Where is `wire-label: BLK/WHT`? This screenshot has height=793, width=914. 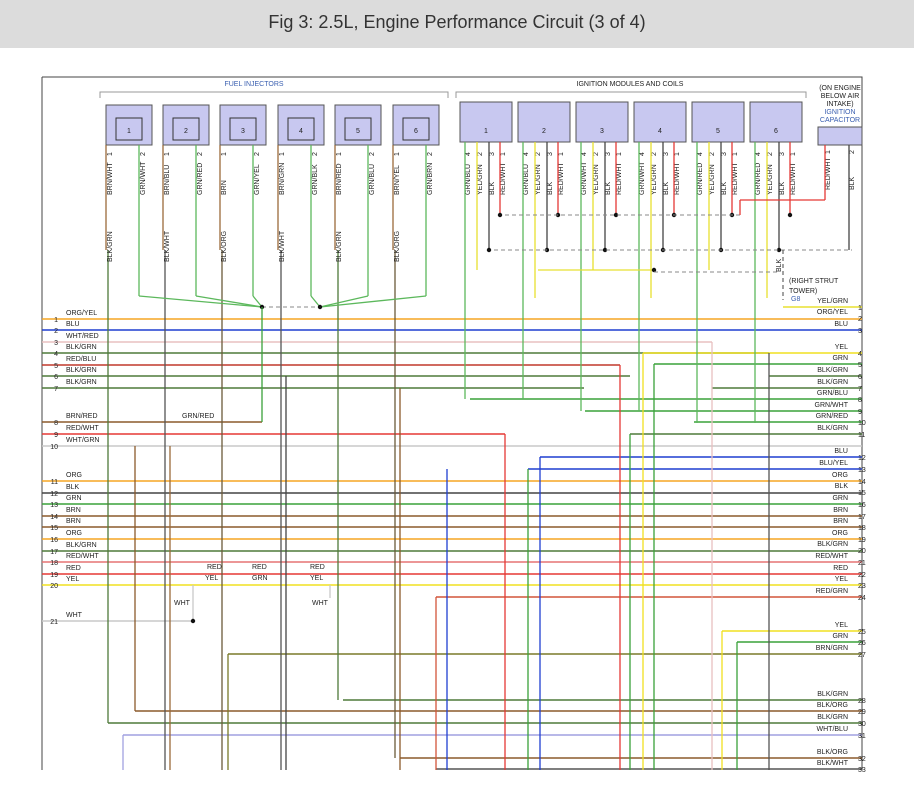
wire-label: BLK/WHT is located at coordinates (282, 246).